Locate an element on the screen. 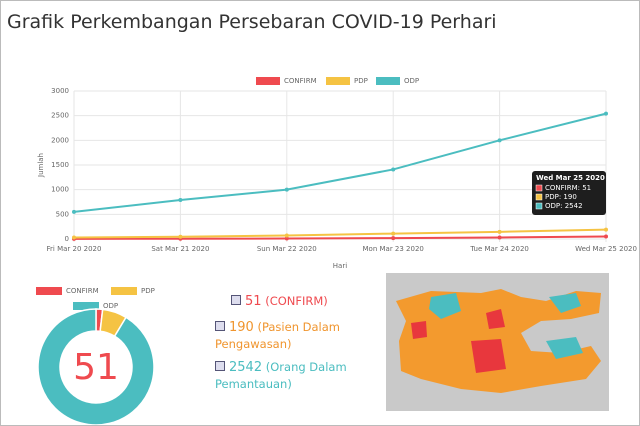 This screenshot has height=426, width=640. y-tick-label: 1500 is located at coordinates (60, 165).